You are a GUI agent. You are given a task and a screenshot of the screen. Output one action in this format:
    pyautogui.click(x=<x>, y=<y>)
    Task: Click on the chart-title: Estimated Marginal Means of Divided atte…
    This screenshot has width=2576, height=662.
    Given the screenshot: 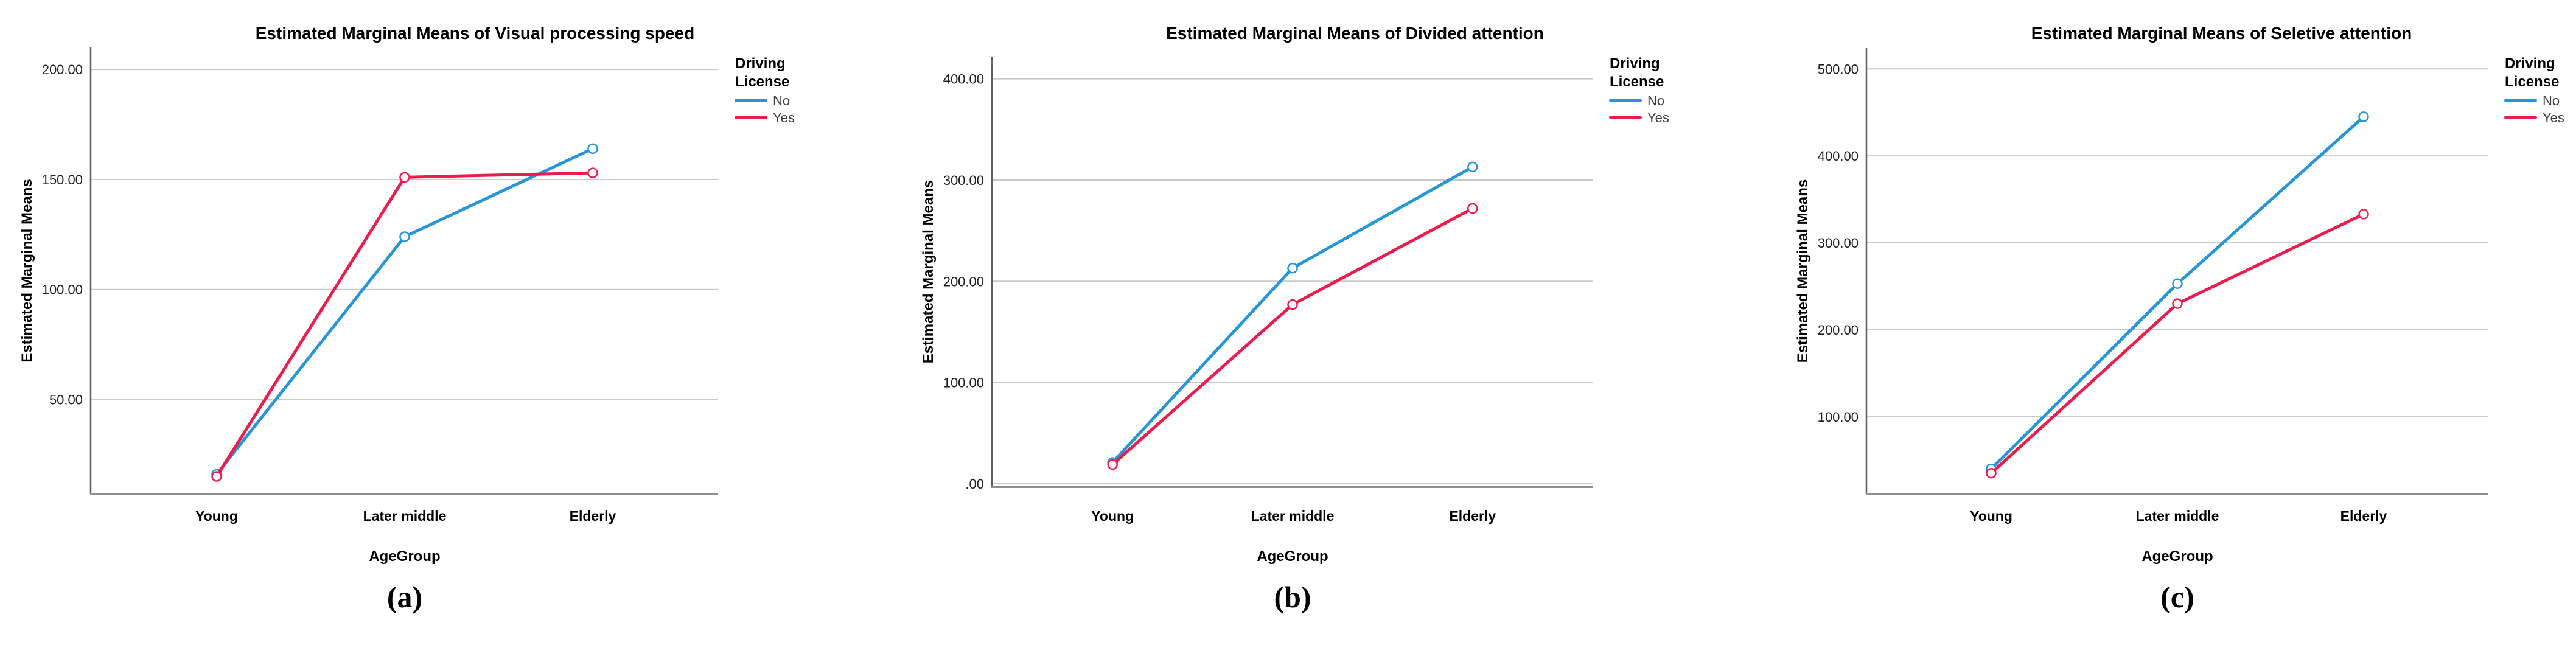 What is the action you would take?
    pyautogui.click(x=1355, y=33)
    